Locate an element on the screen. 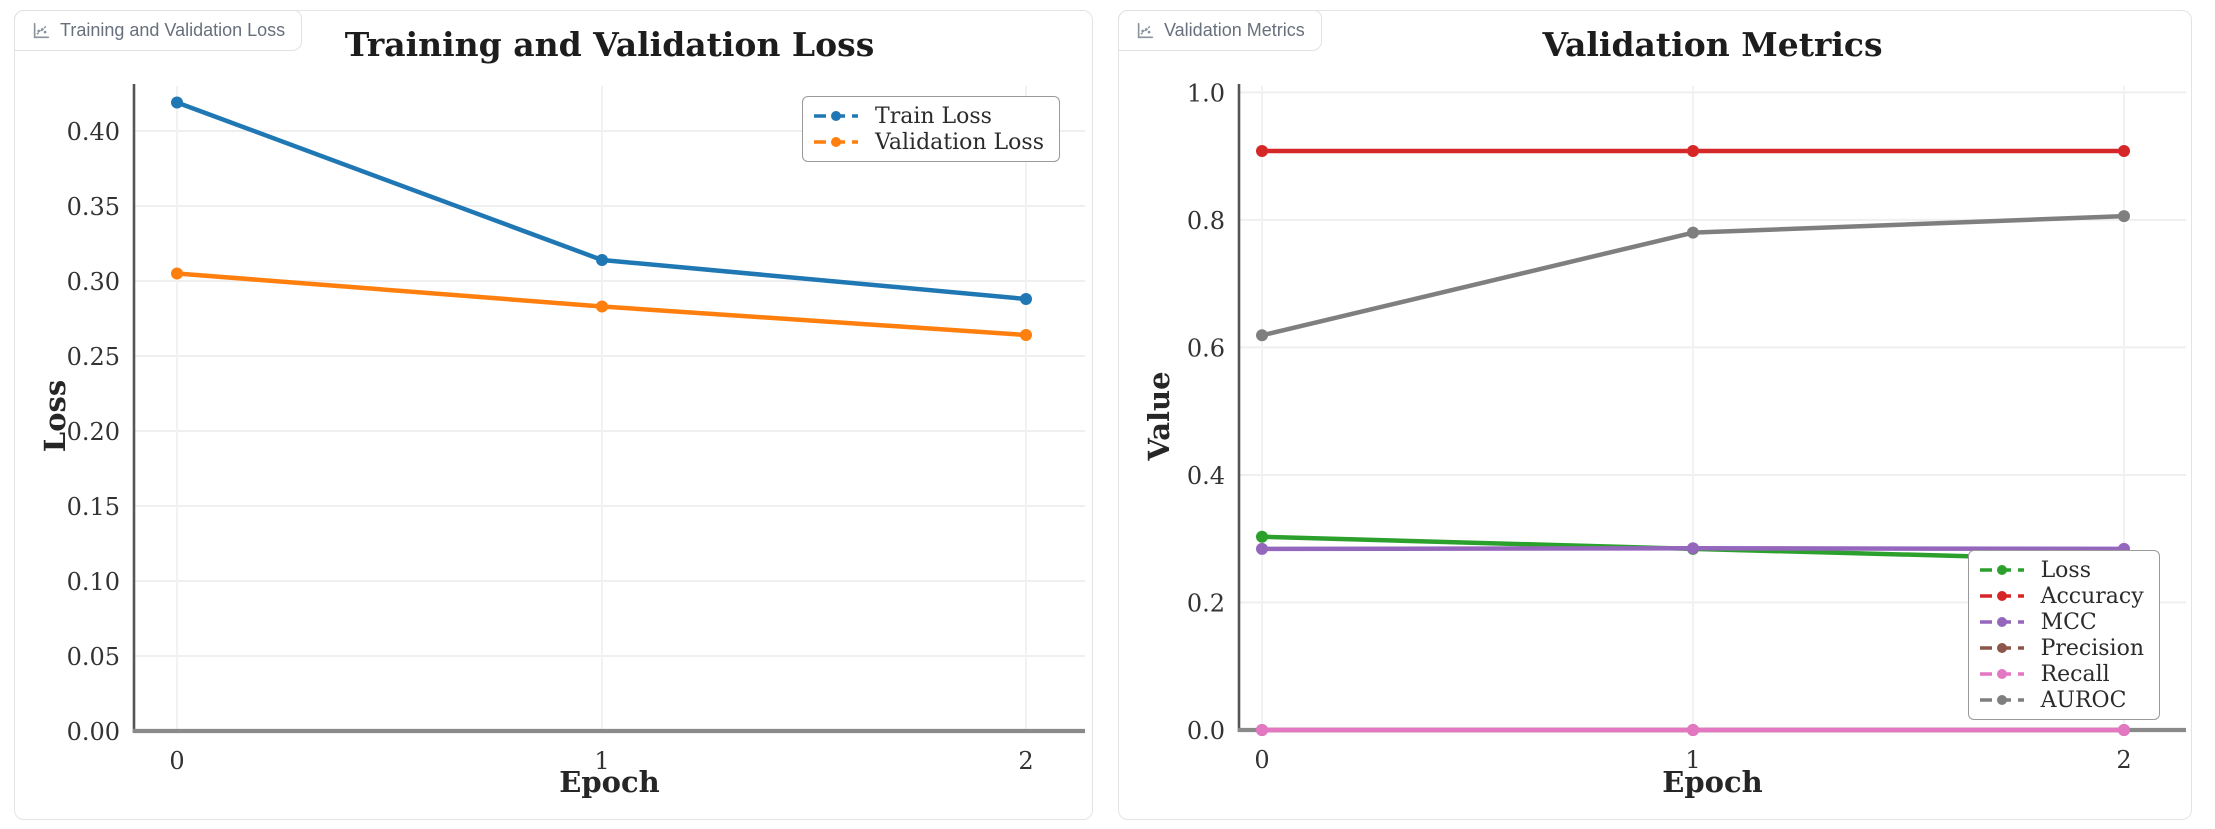 This screenshot has width=2215, height=829. y-tick-label: 0.25 is located at coordinates (93, 357).